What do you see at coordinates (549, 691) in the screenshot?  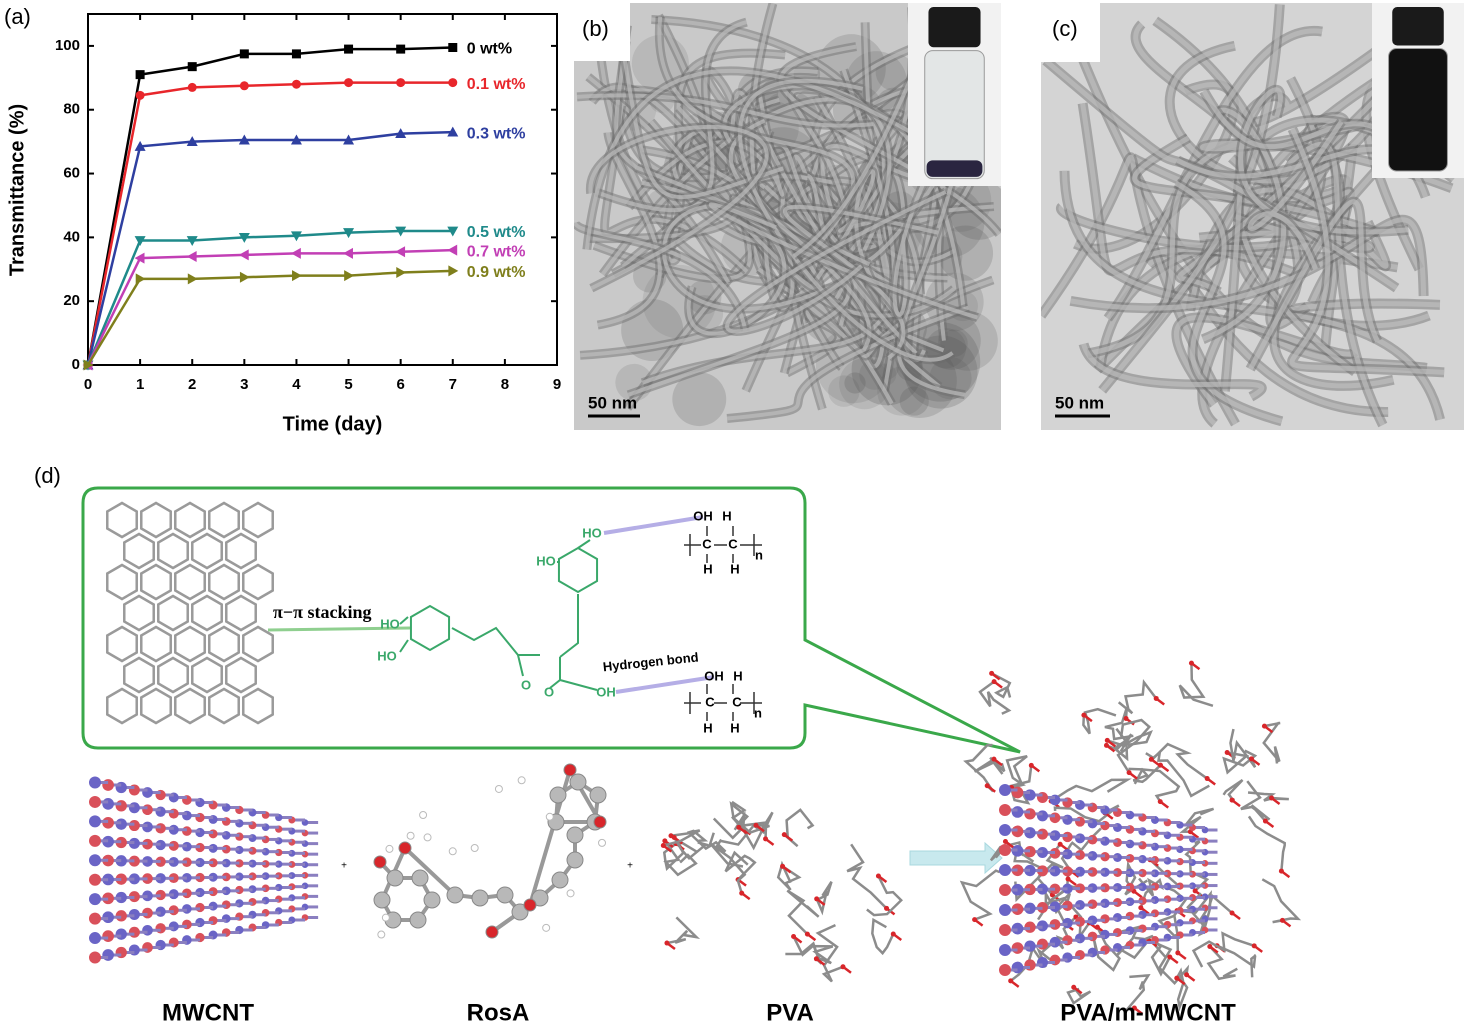 I see `atom-label: O` at bounding box center [549, 691].